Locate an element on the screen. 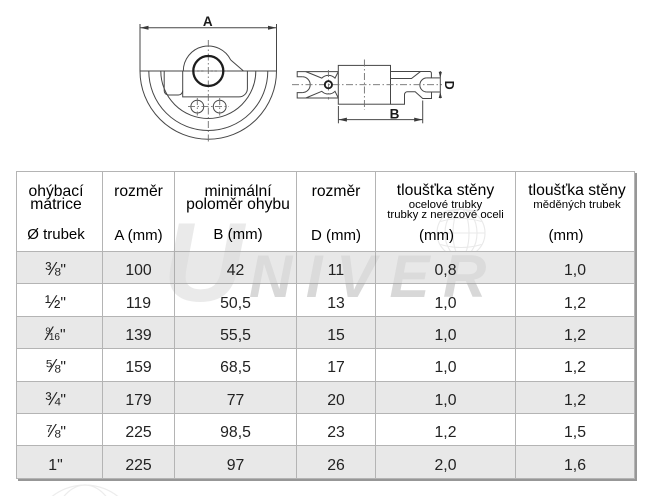  svg-text: B is located at coordinates (395, 114).